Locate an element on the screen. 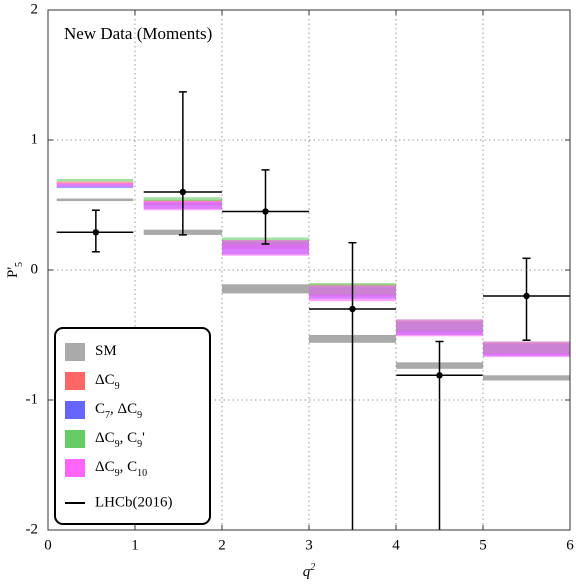 The width and height of the screenshot is (576, 584). x-axis-label-sup: 2 is located at coordinates (312, 567).